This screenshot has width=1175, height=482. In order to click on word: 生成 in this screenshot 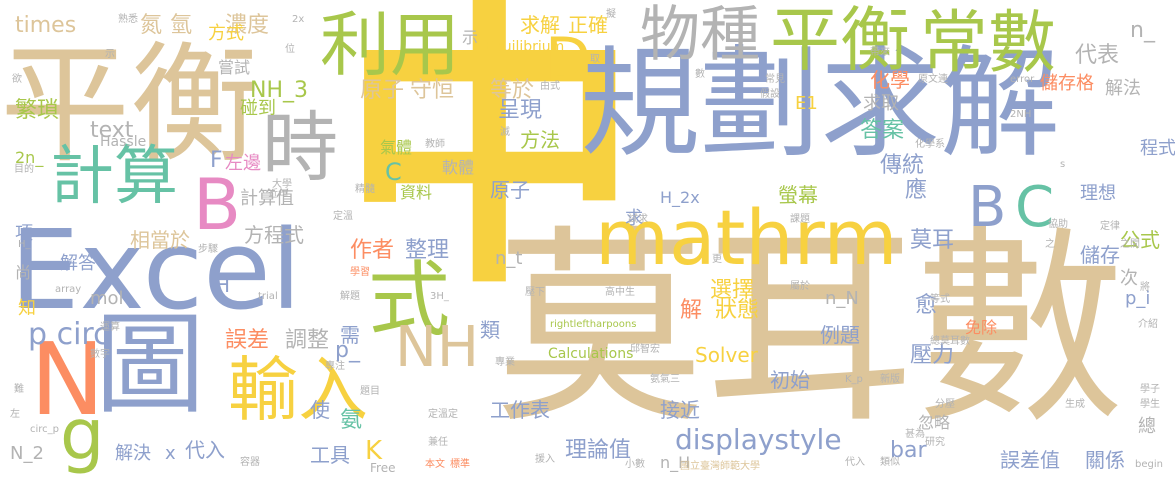, I will do `click(1075, 404)`.